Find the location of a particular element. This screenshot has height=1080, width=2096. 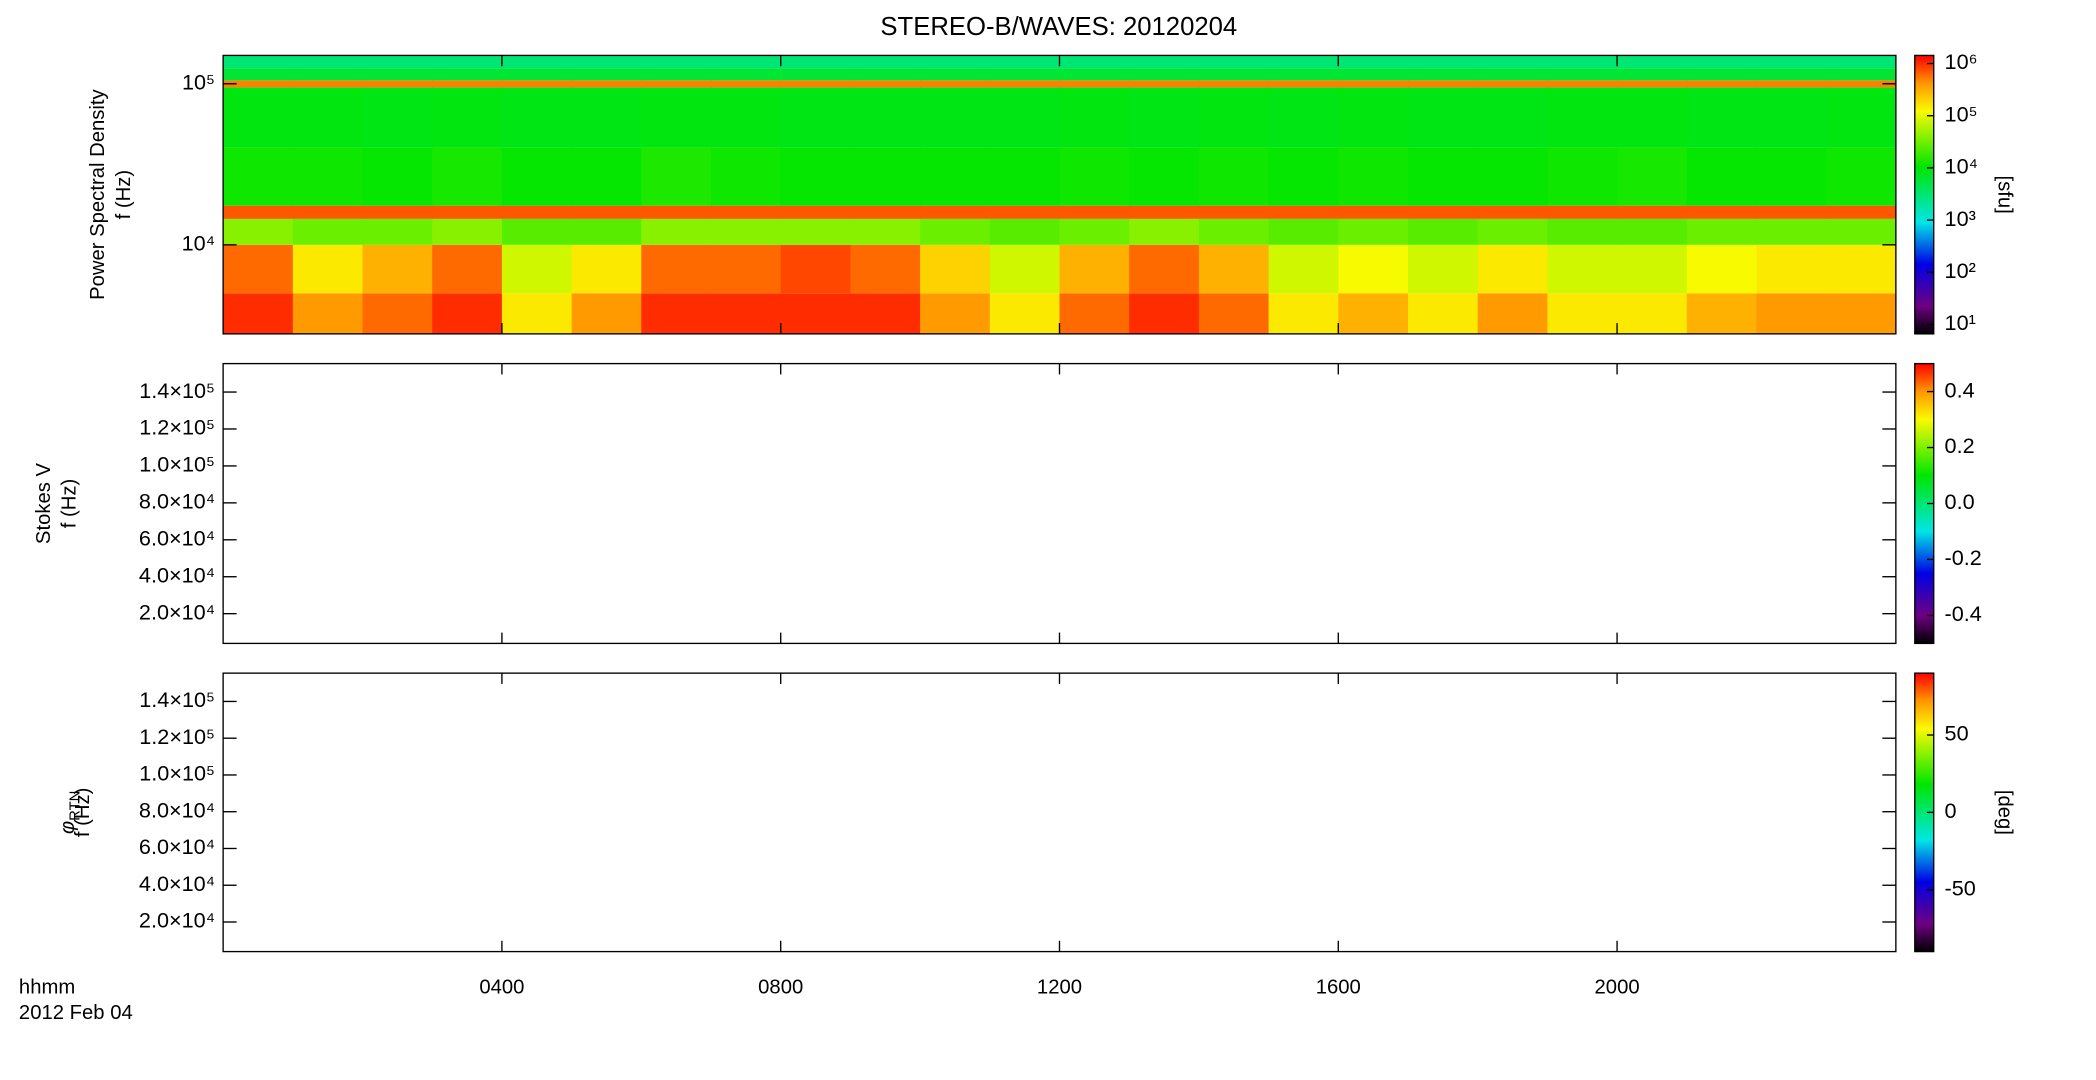

colorbar-tick-label: -50 is located at coordinates (1960, 887).